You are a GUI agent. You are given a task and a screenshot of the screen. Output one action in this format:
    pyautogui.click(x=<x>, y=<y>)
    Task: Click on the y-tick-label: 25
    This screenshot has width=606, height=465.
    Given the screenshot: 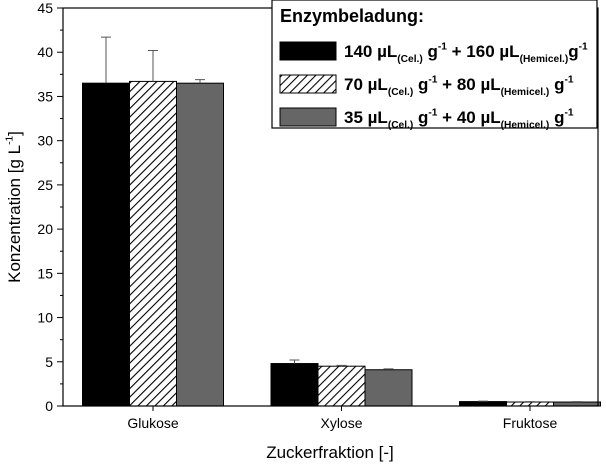 What is the action you would take?
    pyautogui.click(x=45, y=185)
    